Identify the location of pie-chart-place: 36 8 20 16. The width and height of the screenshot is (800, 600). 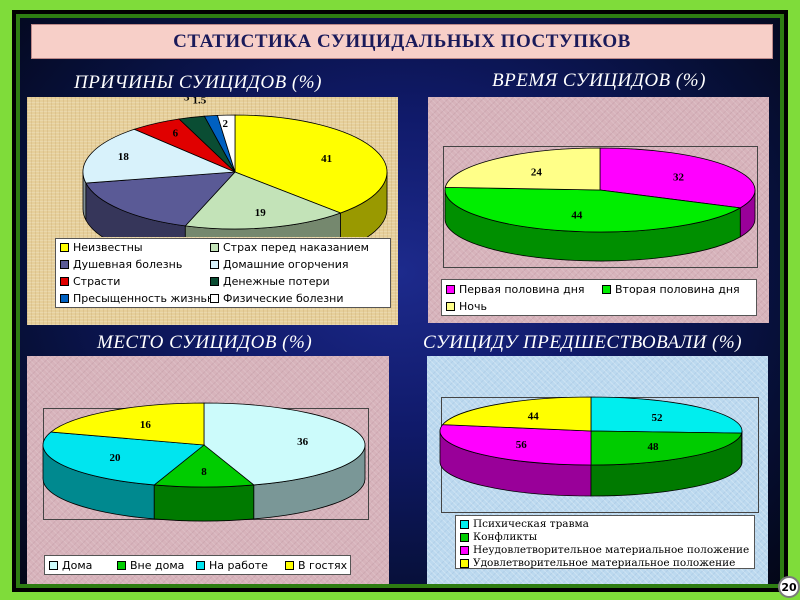
(204, 462).